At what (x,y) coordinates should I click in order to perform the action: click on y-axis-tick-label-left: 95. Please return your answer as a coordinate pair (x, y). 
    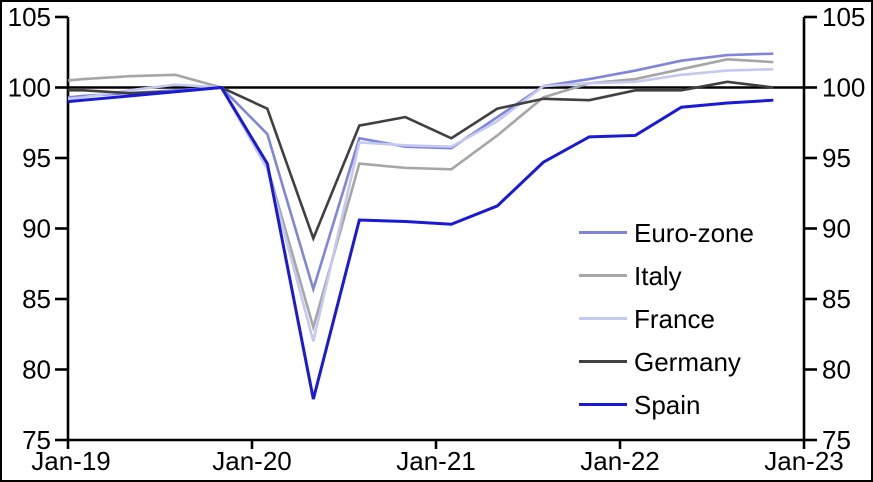
    Looking at the image, I should click on (36, 158).